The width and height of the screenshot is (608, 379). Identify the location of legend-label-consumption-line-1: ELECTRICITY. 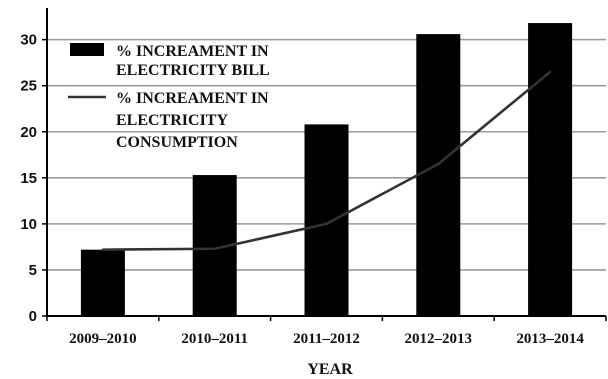
(172, 120).